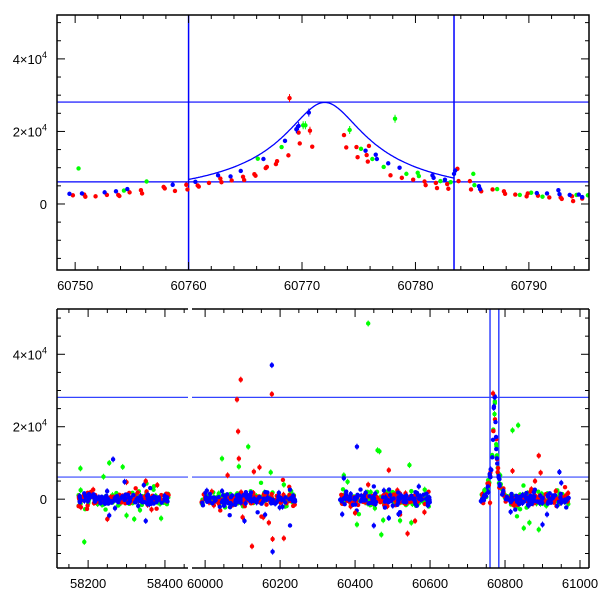 Image resolution: width=600 pixels, height=600 pixels. I want to click on x-tick-label: 60780, so click(415, 285).